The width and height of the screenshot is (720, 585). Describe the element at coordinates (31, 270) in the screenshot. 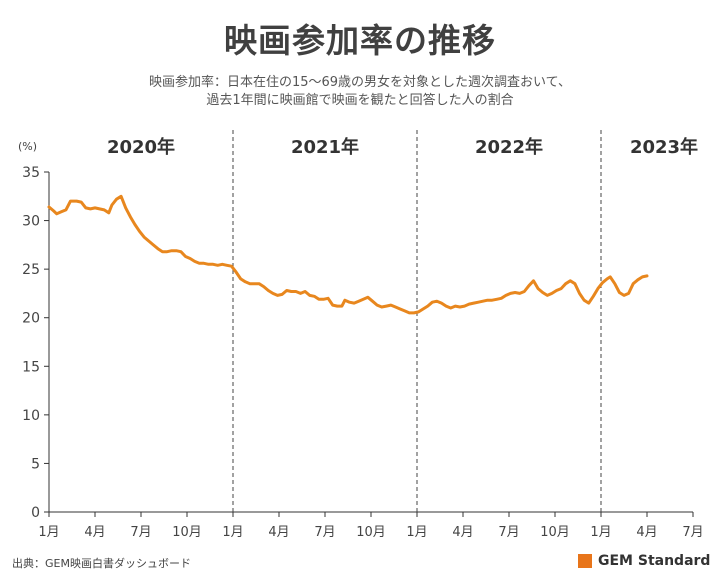

I see `y-tick-label: 25` at that location.